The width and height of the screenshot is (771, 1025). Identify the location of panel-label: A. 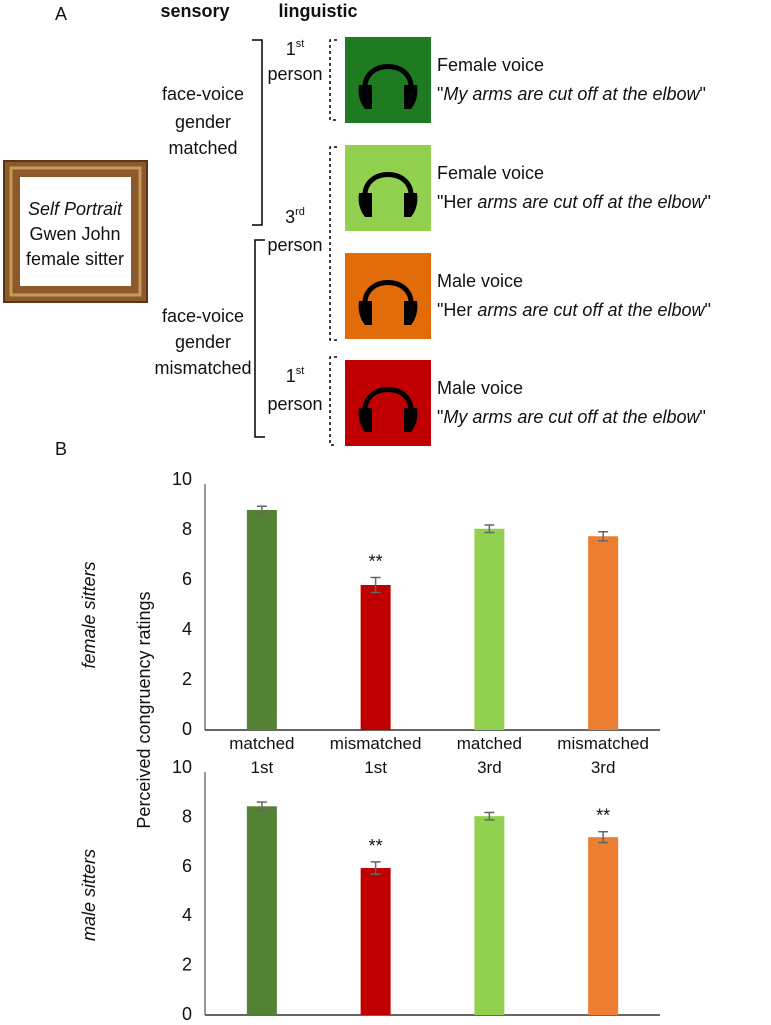
(61, 14).